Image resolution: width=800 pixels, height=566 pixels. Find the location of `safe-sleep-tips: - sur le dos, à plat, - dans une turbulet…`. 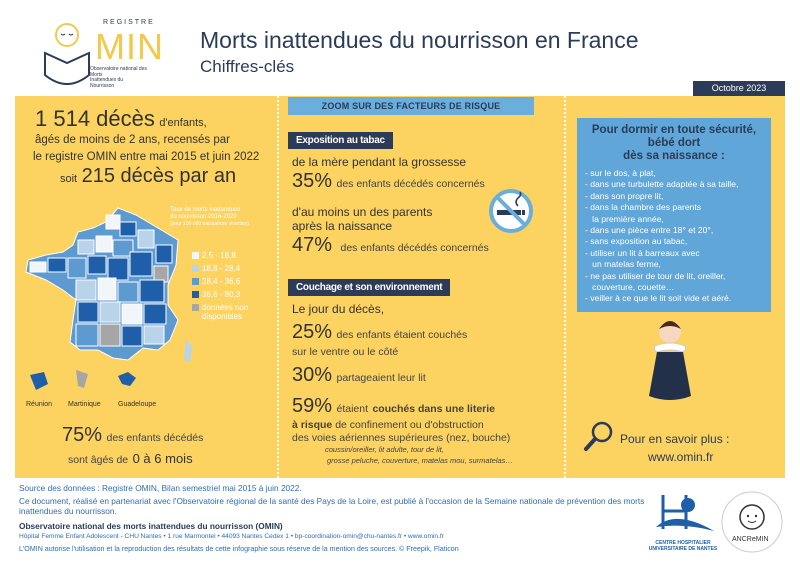

safe-sleep-tips: - sur le dos, à plat, - dans une turbulet… is located at coordinates (674, 236).